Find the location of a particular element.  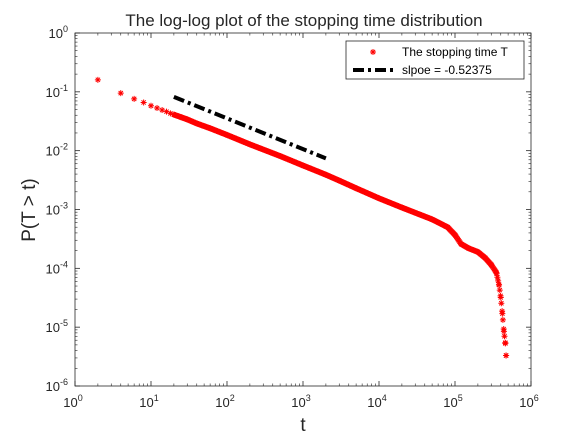

y-axis-label: P(T > t) is located at coordinates (29, 210).